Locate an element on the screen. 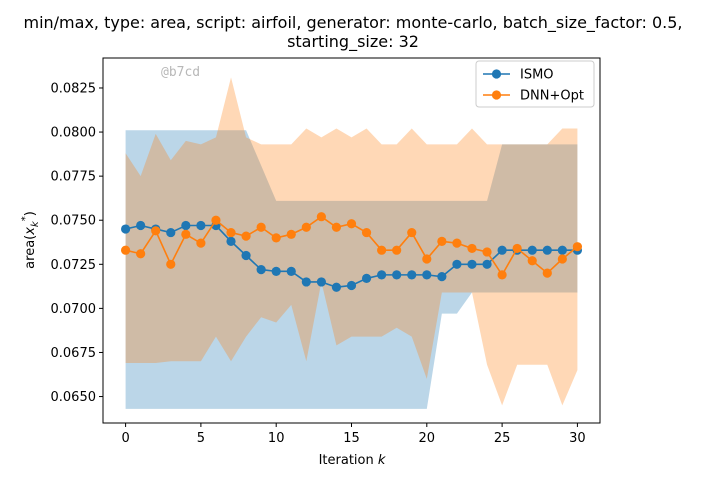 The image size is (706, 477). y-tick-label: 0.0775 is located at coordinates (74, 177).